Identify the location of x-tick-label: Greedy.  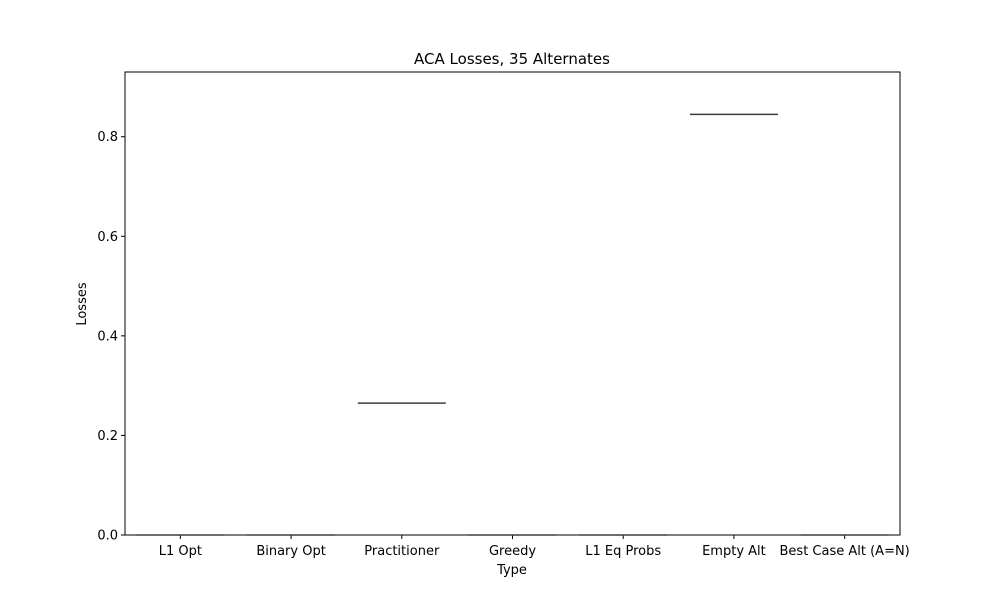
(512, 551).